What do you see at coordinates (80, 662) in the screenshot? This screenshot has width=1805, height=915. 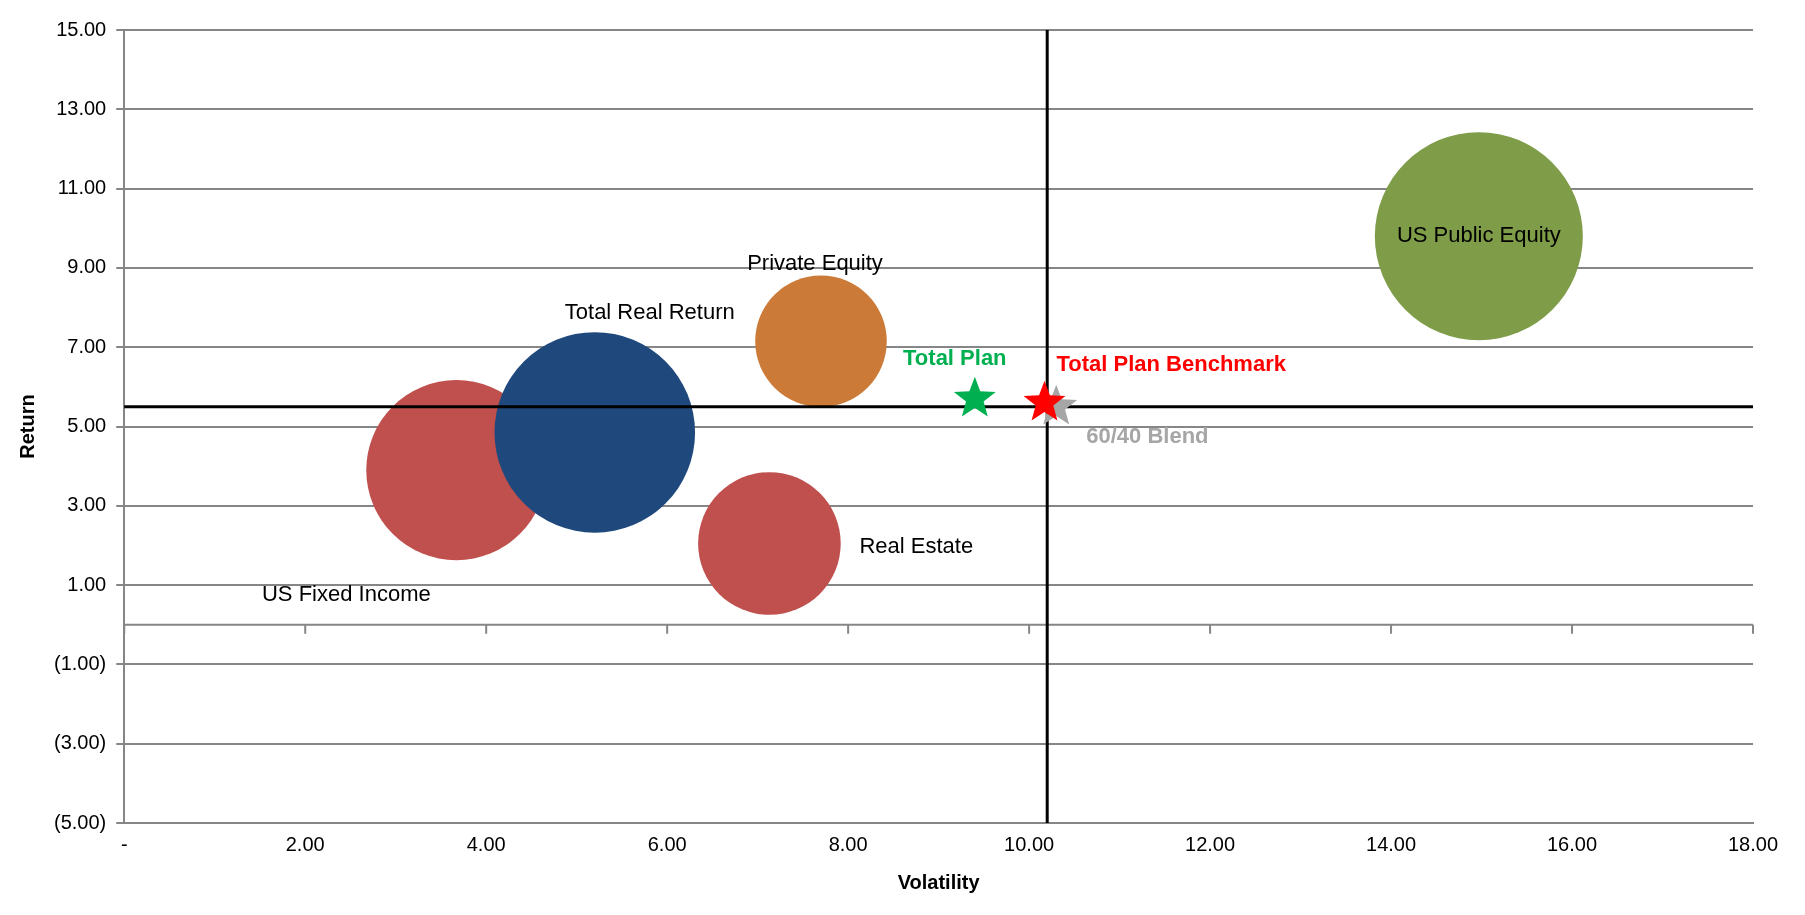 I see `y-tick-label: (1.00)` at bounding box center [80, 662].